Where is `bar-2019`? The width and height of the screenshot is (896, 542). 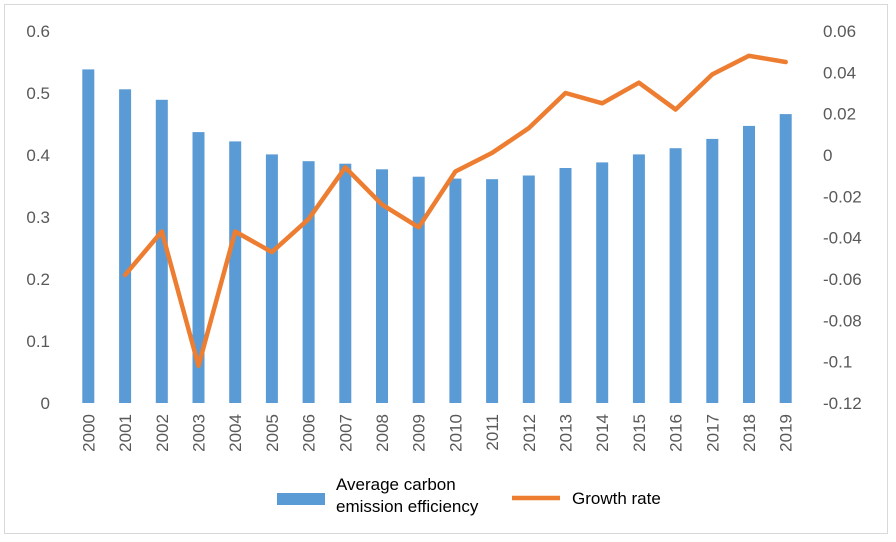
bar-2019 is located at coordinates (785, 258).